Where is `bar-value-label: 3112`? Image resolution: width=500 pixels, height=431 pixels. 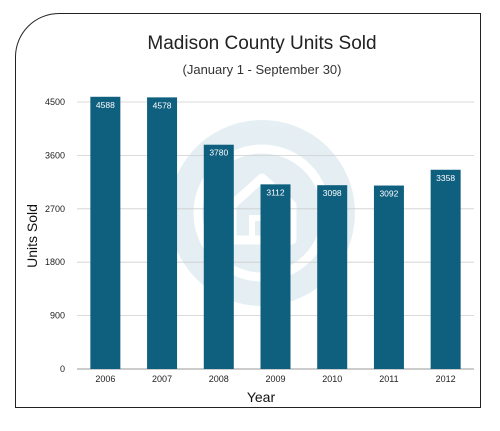 bar-value-label: 3112 is located at coordinates (275, 192).